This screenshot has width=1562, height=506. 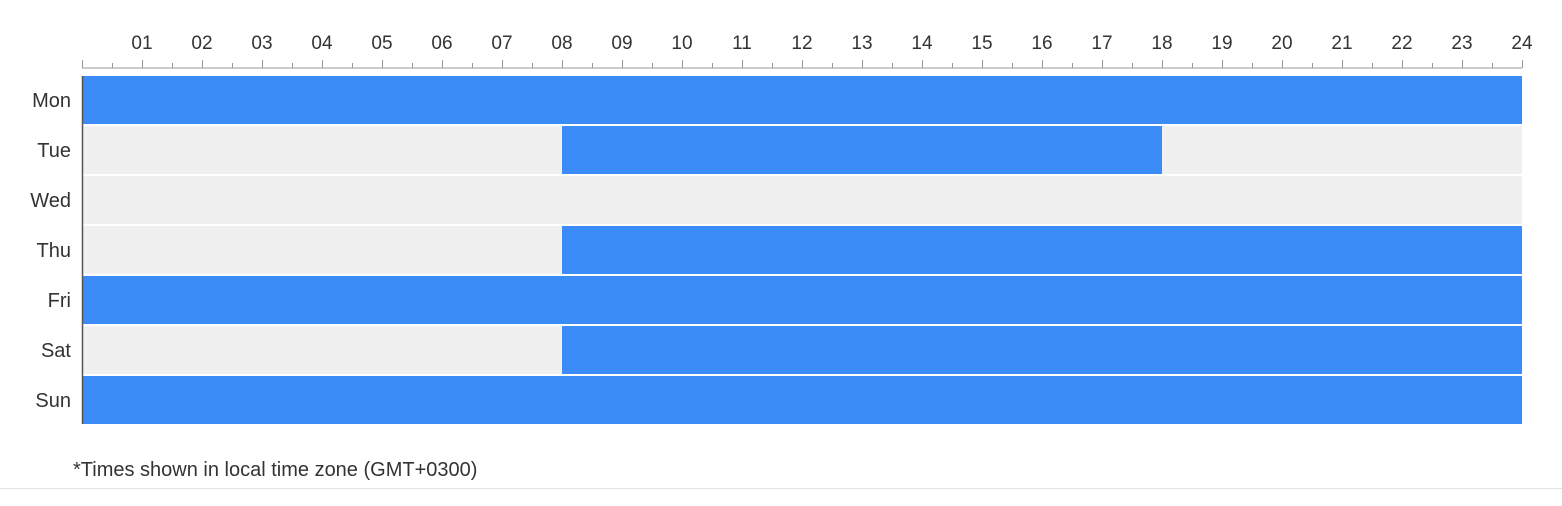 I want to click on day-label-wed: Wed, so click(x=50, y=201).